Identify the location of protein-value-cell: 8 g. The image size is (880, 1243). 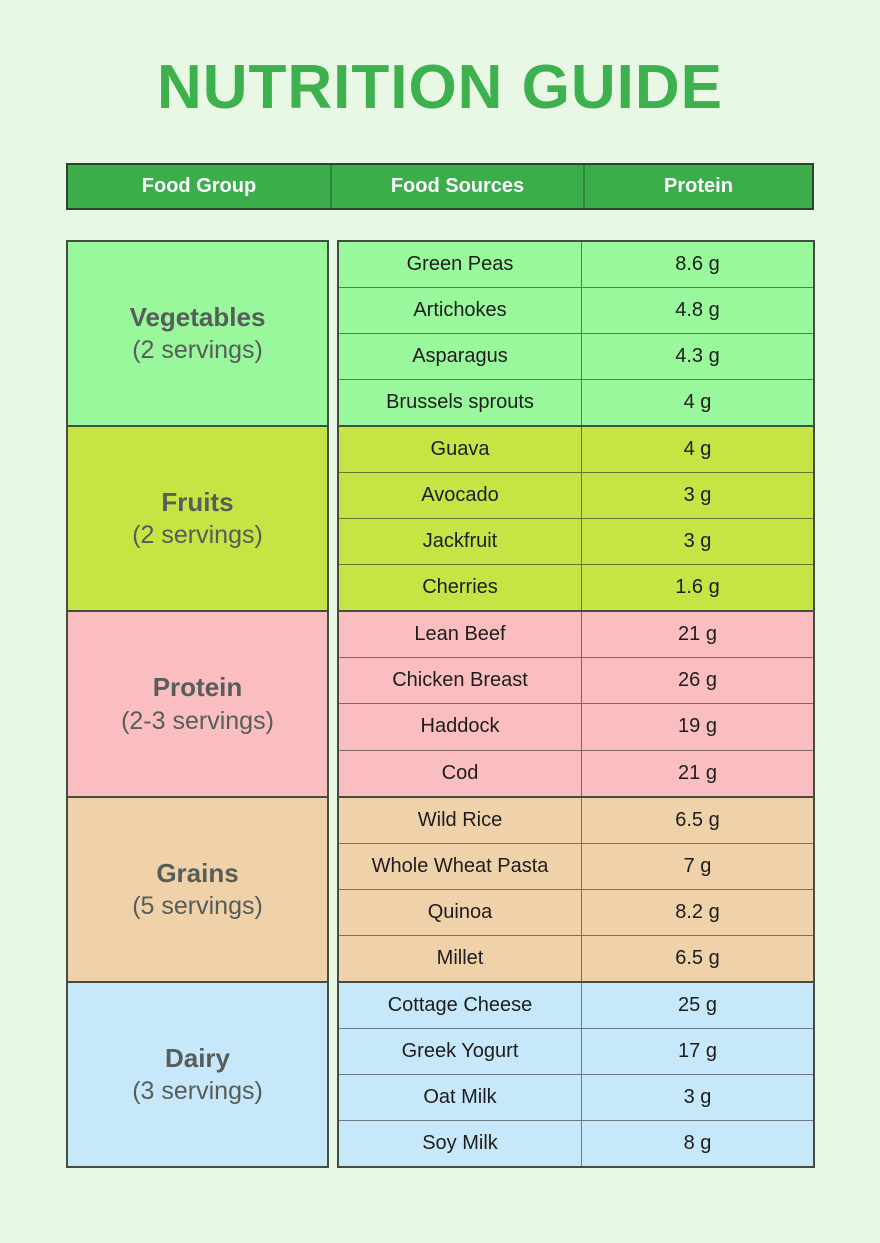
(697, 1142).